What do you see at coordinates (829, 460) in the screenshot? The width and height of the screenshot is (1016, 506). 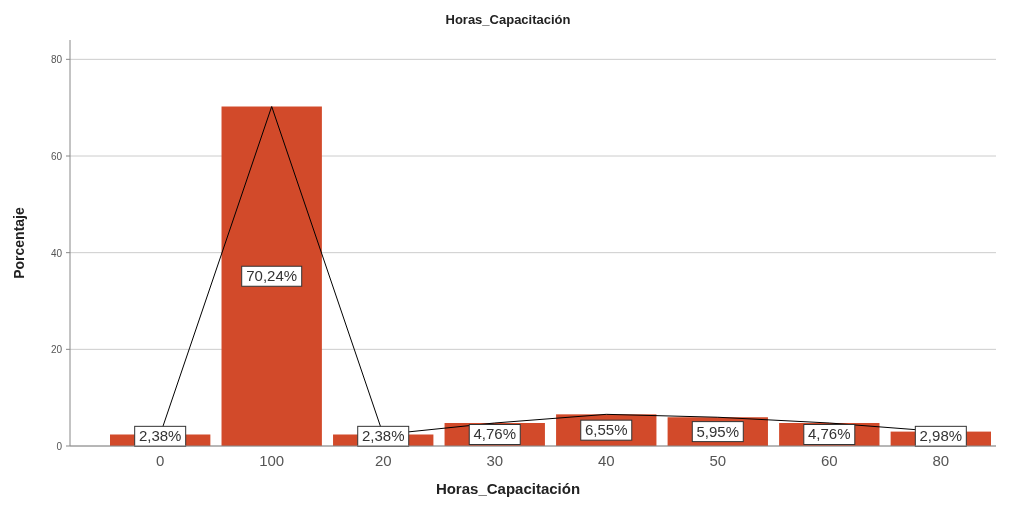 I see `x-tick-label: 60` at bounding box center [829, 460].